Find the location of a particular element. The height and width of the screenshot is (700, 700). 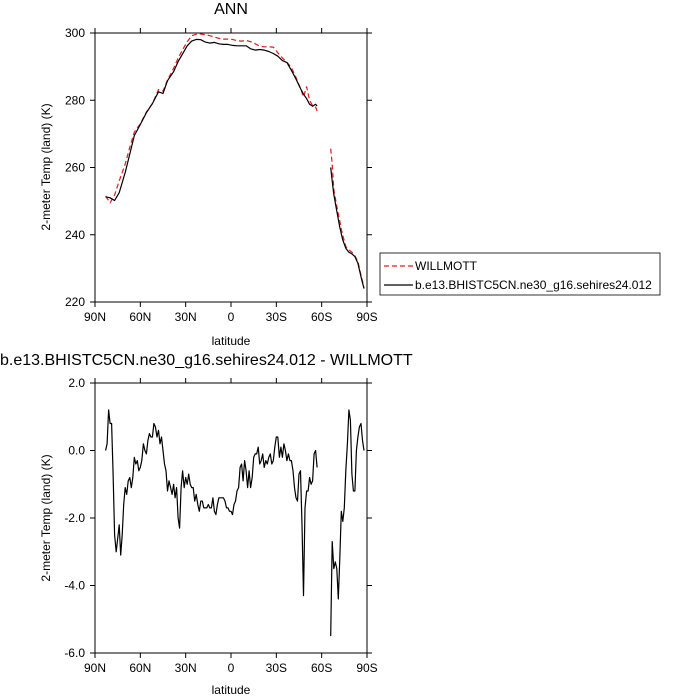

bottom-xtick-label: 30S is located at coordinates (276, 668).